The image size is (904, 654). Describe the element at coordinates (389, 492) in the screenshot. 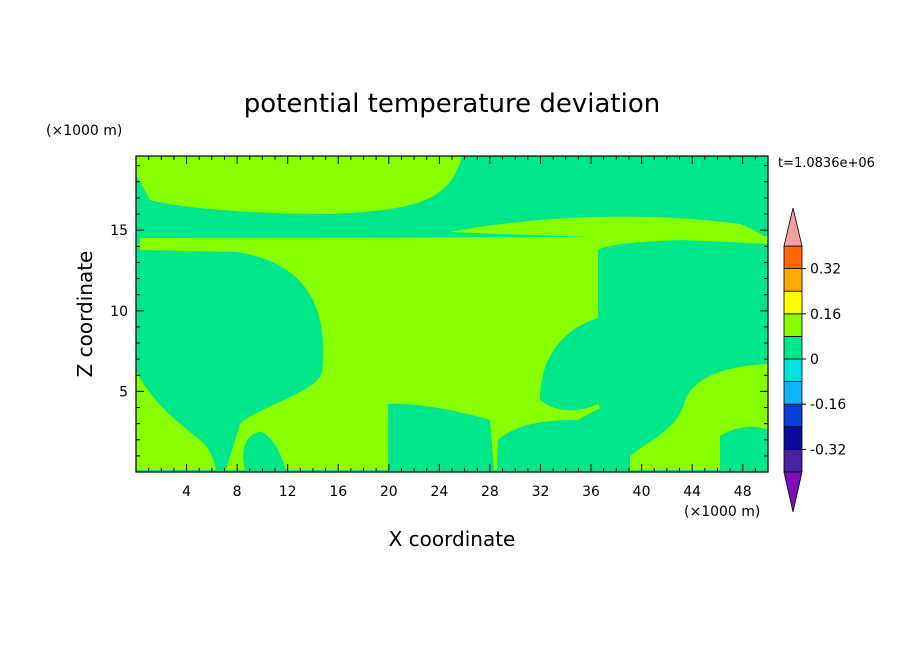

I see `x-tick-label: 20` at that location.